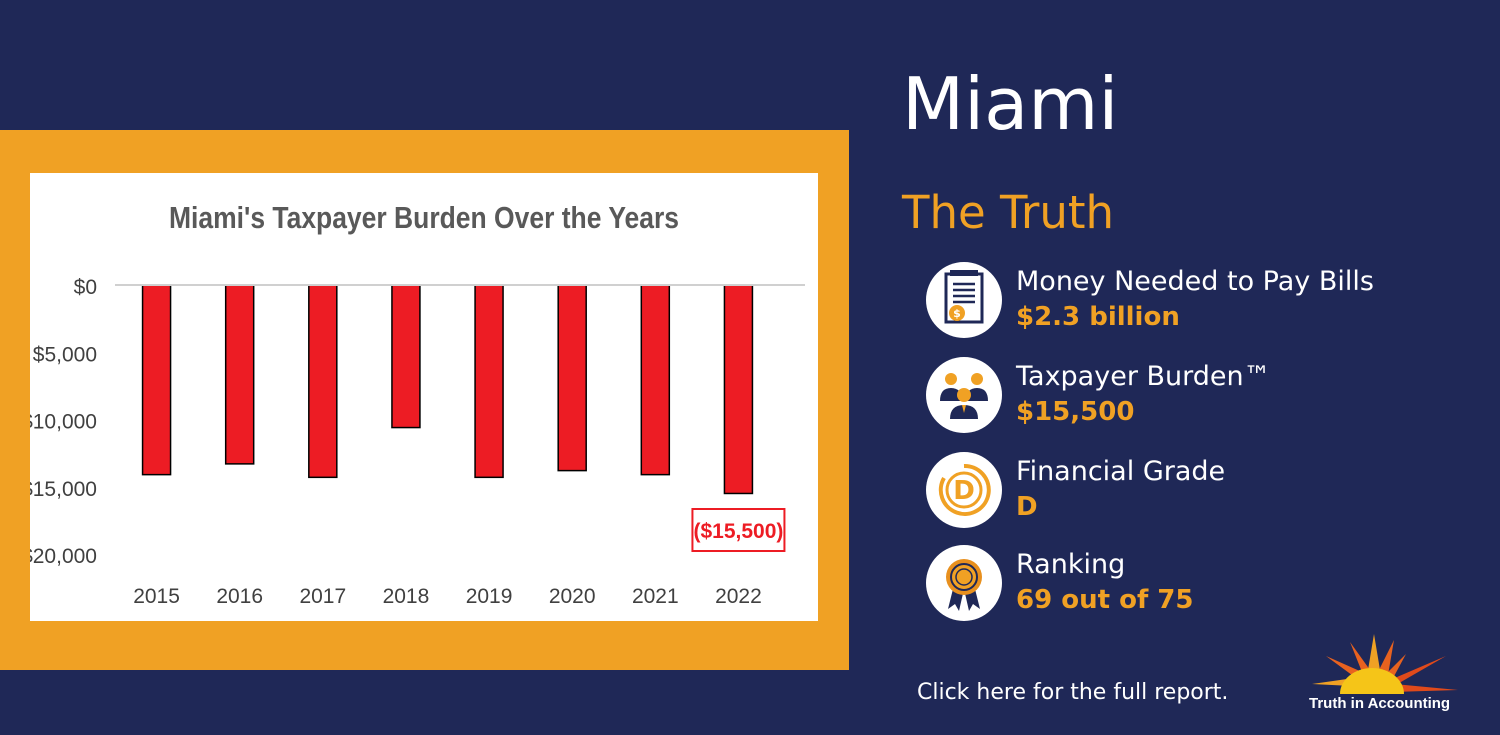 This screenshot has width=1500, height=735. Describe the element at coordinates (239, 596) in the screenshot. I see `x-tick-label: 2016` at that location.